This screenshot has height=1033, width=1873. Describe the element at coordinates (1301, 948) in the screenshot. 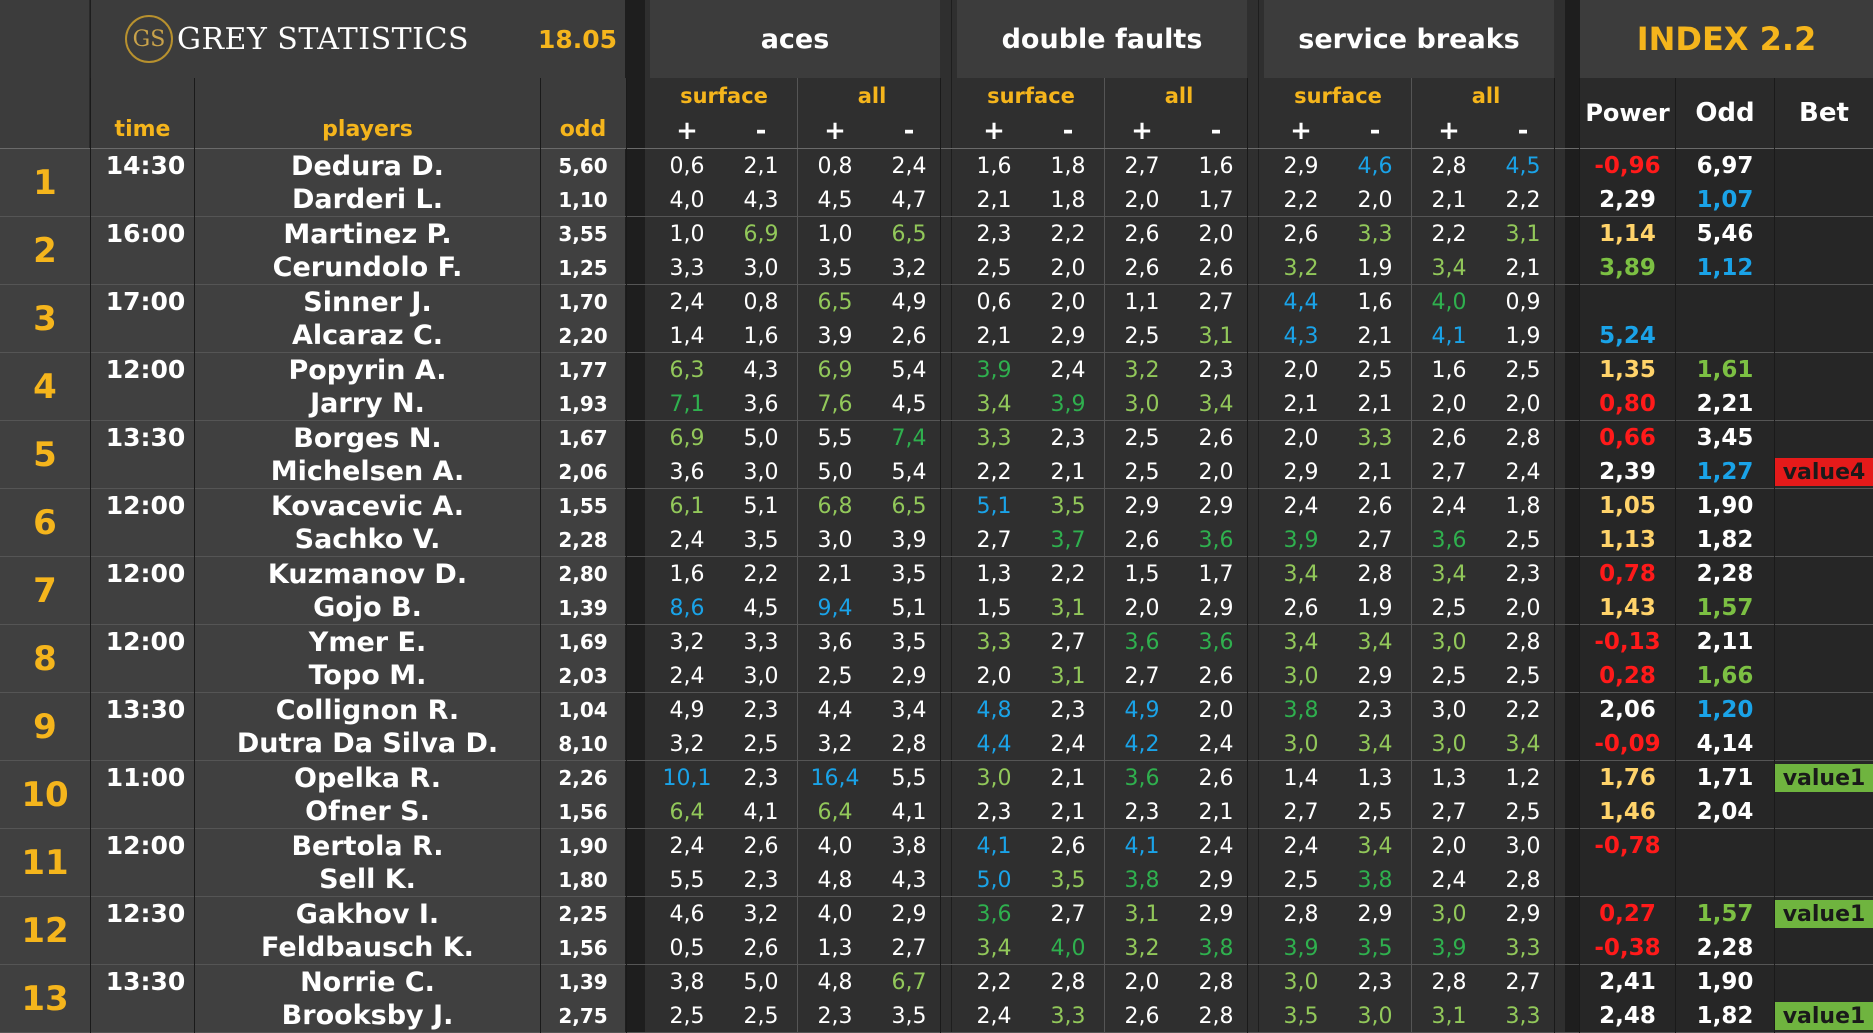

I see `stat-value: 3,9` at that location.